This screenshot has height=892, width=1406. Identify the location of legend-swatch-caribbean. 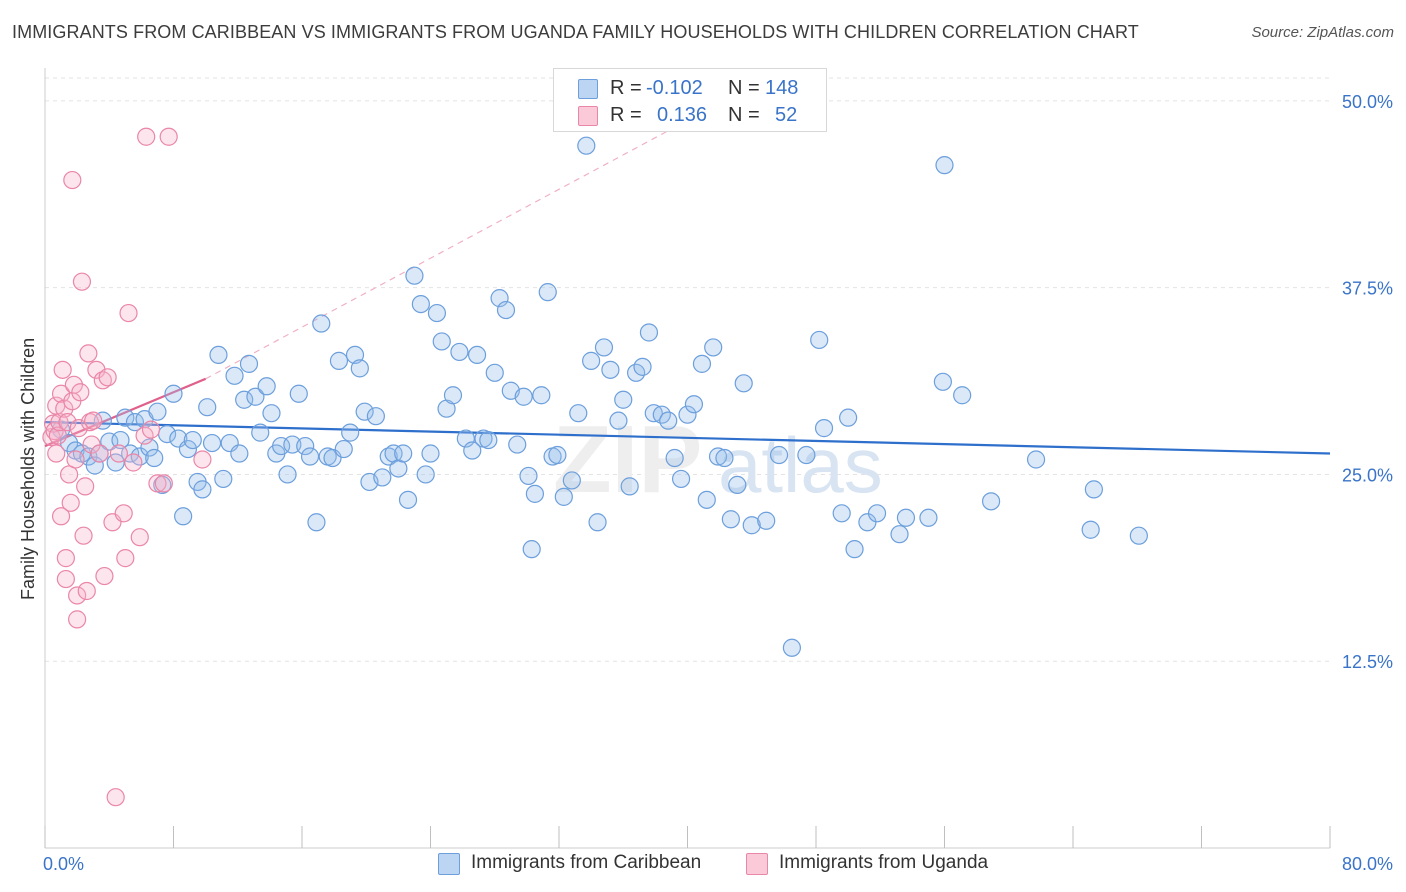
(588, 89).